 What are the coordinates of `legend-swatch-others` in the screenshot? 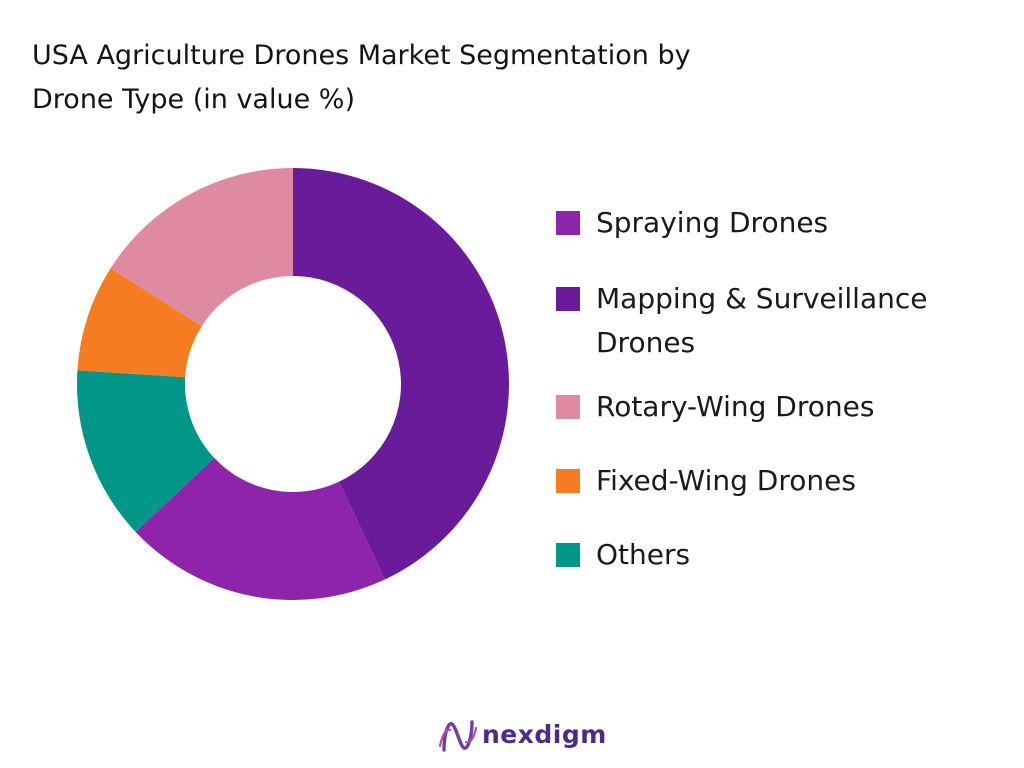 It's located at (568, 555).